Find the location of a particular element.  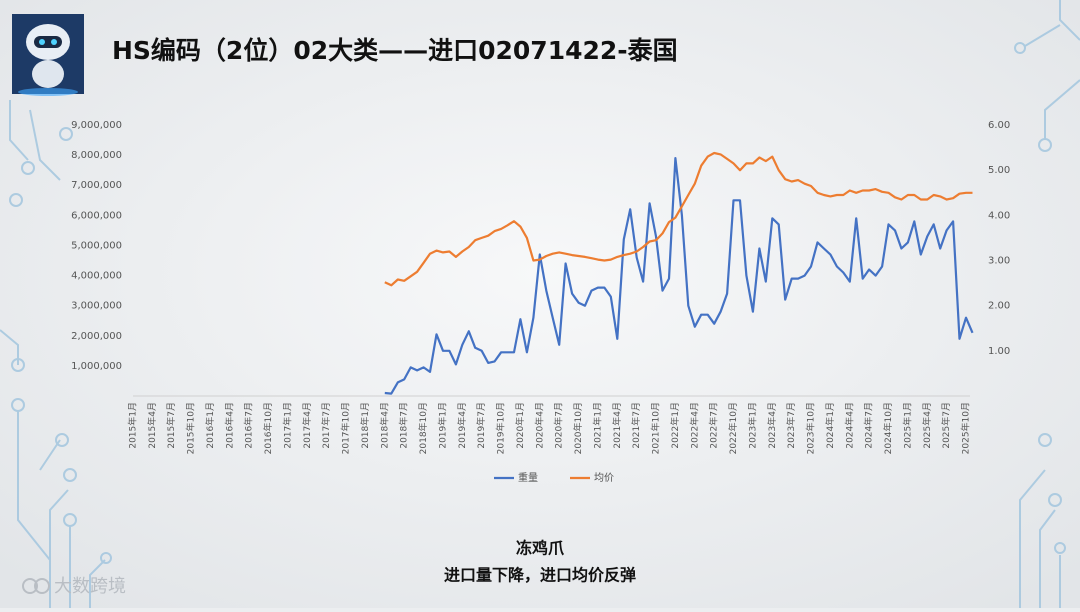

watermark: 大数跨境 is located at coordinates (90, 586).